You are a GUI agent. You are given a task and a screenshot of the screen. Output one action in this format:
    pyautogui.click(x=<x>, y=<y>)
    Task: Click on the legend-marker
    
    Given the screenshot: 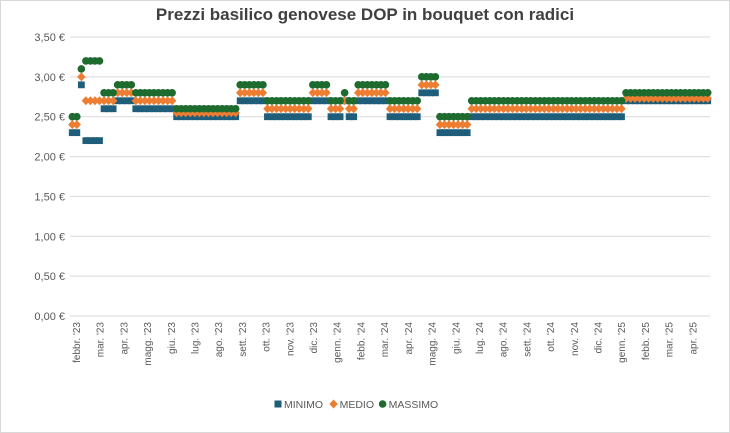 What is the action you would take?
    pyautogui.click(x=333, y=404)
    